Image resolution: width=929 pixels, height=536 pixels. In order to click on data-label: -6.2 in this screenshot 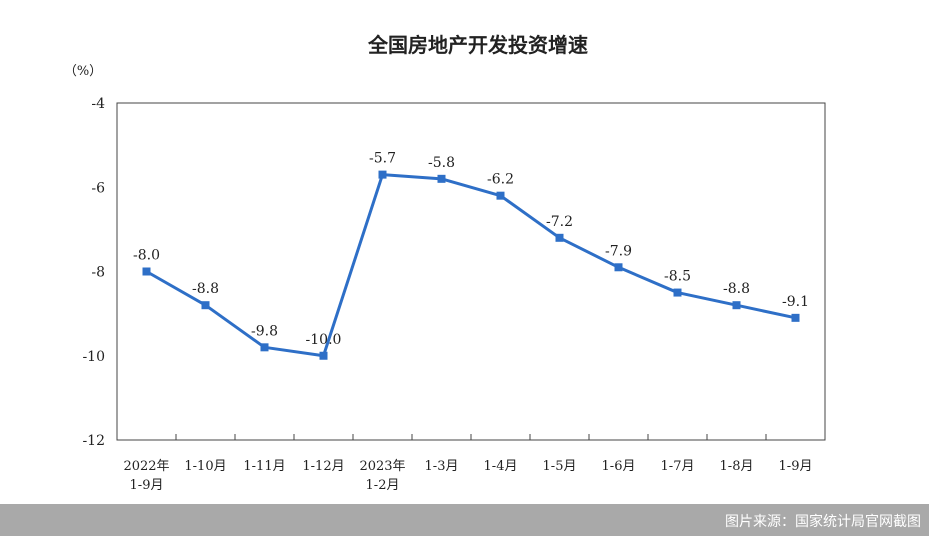, I will do `click(500, 180)`.